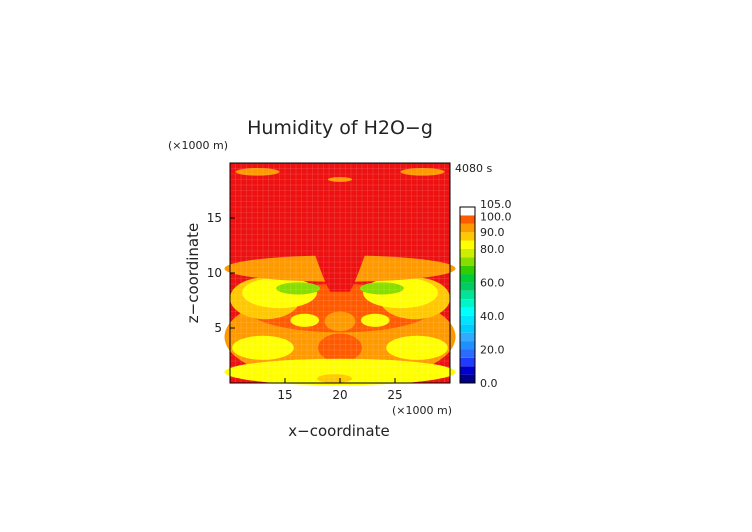  What do you see at coordinates (334, 378) in the screenshot?
I see `contour-surface-center` at bounding box center [334, 378].